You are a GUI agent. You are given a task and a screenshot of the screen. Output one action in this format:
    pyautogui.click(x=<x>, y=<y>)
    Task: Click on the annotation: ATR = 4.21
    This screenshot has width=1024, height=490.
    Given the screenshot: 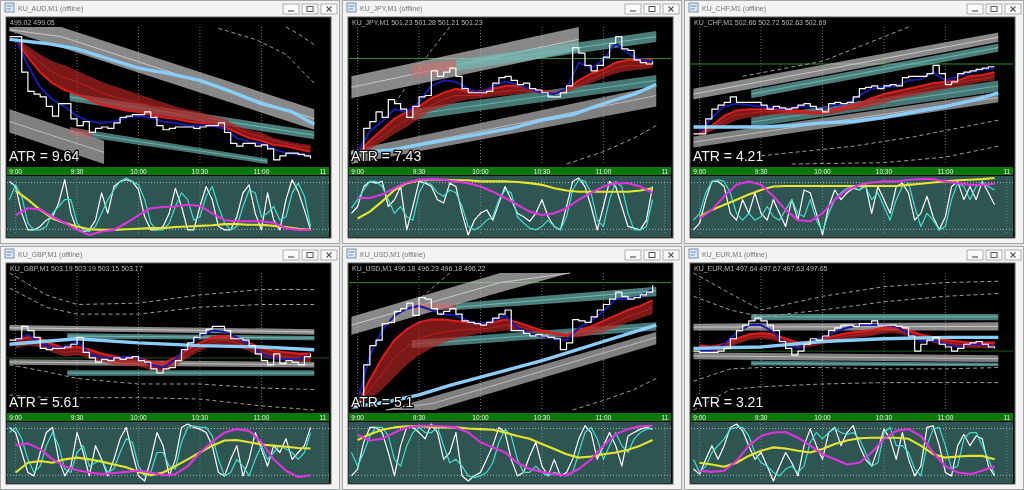 What is the action you would take?
    pyautogui.click(x=728, y=156)
    